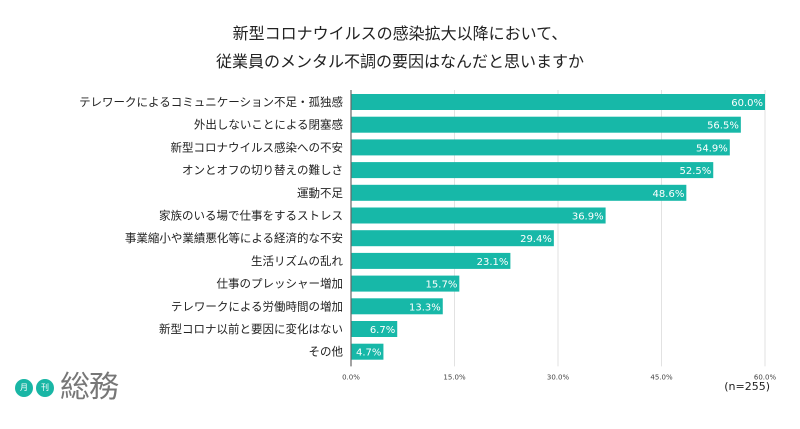 Image resolution: width=800 pixels, height=429 pixels. Describe the element at coordinates (454, 377) in the screenshot. I see `x-tick-label: 15.0%` at that location.